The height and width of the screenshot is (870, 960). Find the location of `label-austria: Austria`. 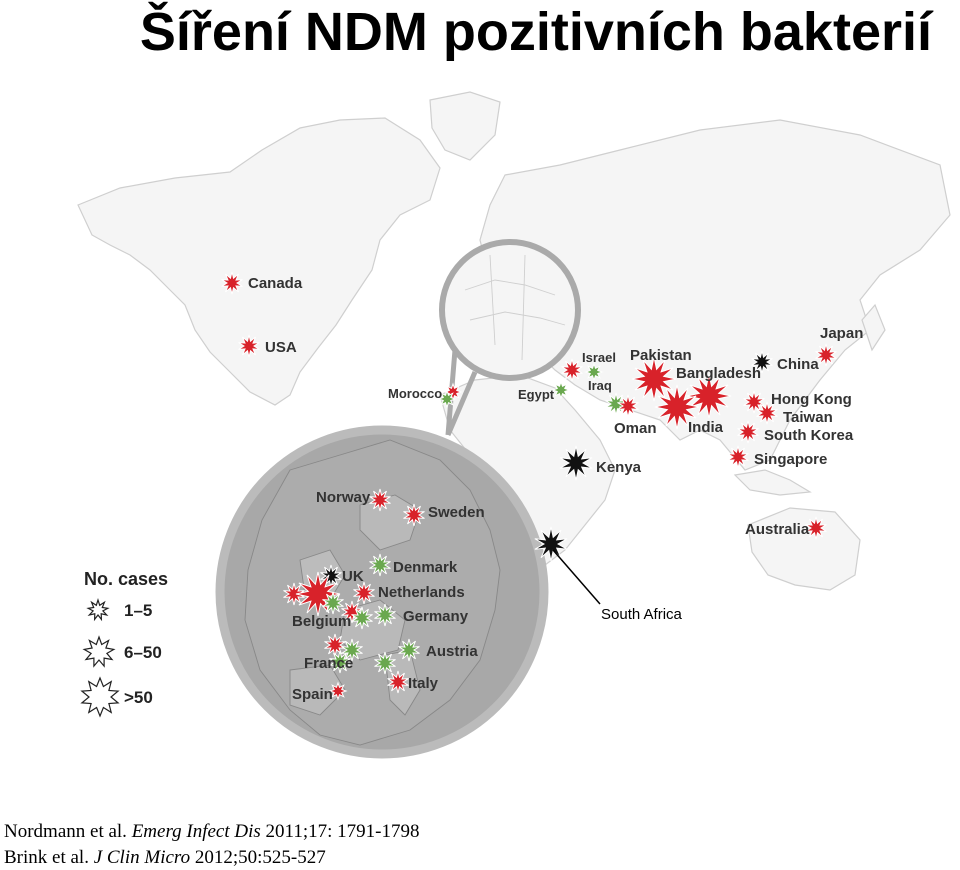

label-austria: Austria is located at coordinates (452, 651).